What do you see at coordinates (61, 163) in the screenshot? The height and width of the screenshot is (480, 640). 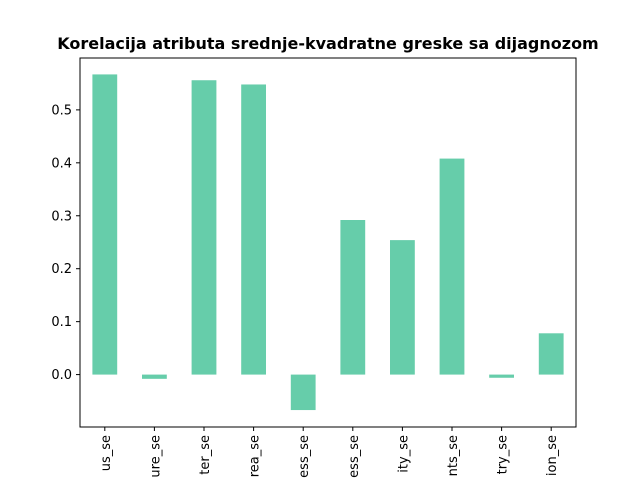 I see `y-tick-label-4: 0.4` at bounding box center [61, 163].